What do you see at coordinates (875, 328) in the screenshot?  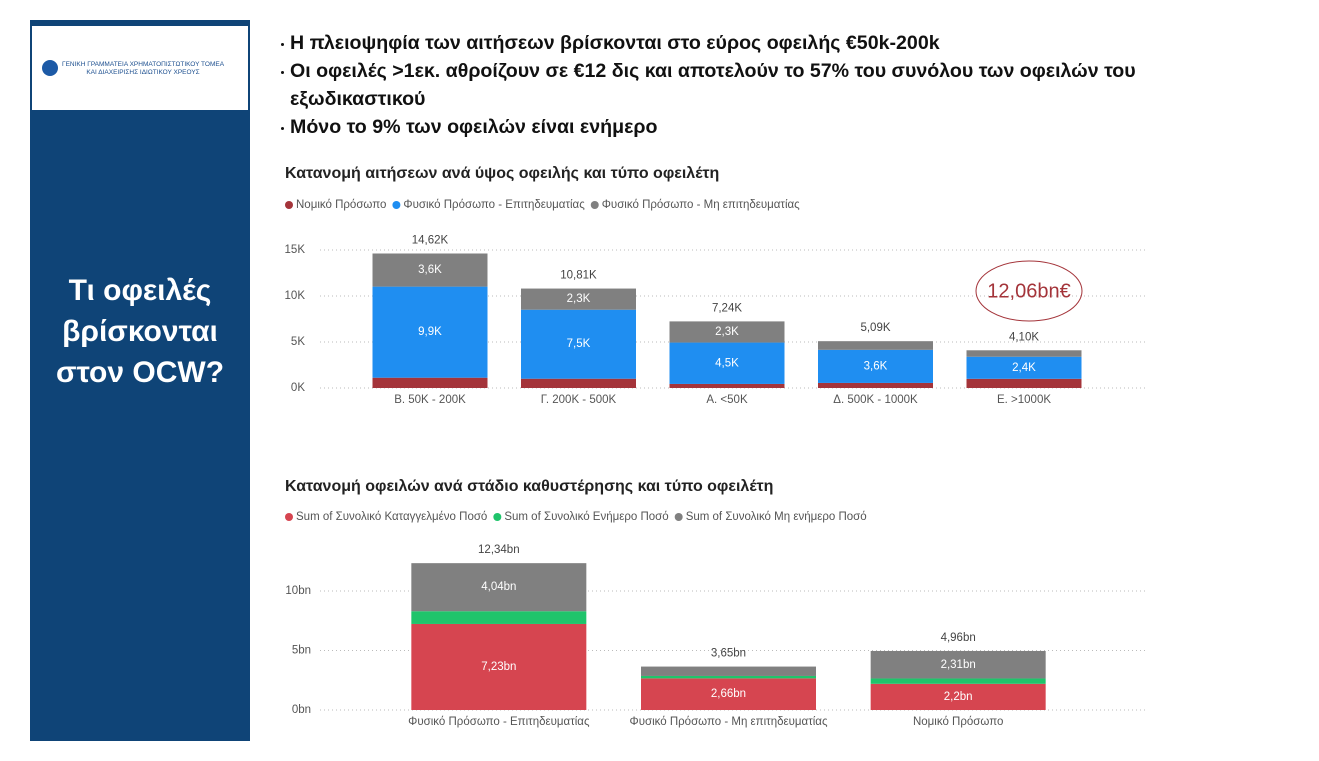 I see `total-label: 5,09K` at bounding box center [875, 328].